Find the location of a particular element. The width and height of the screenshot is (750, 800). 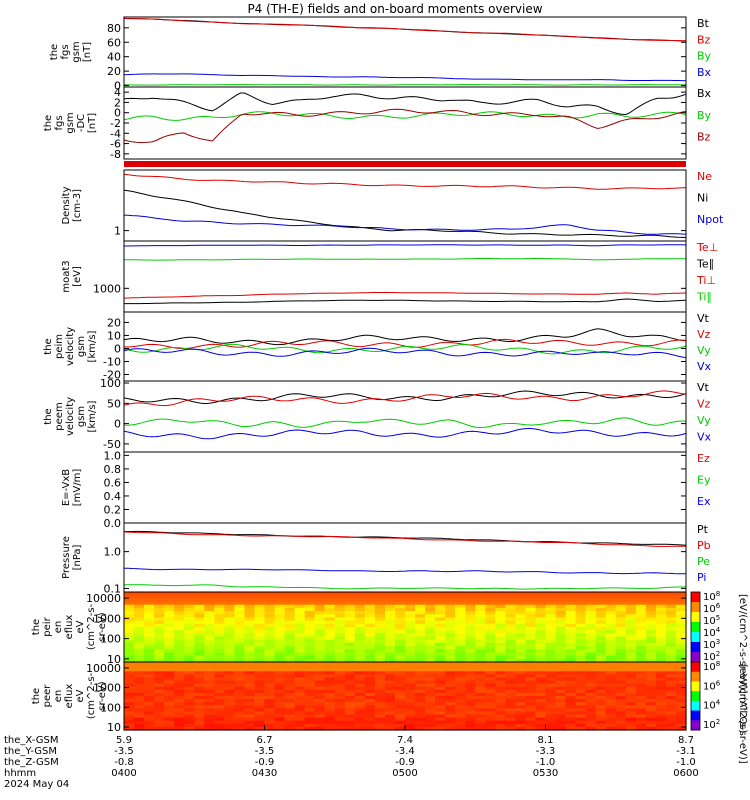

x-axis-value: 0530 is located at coordinates (545, 773).